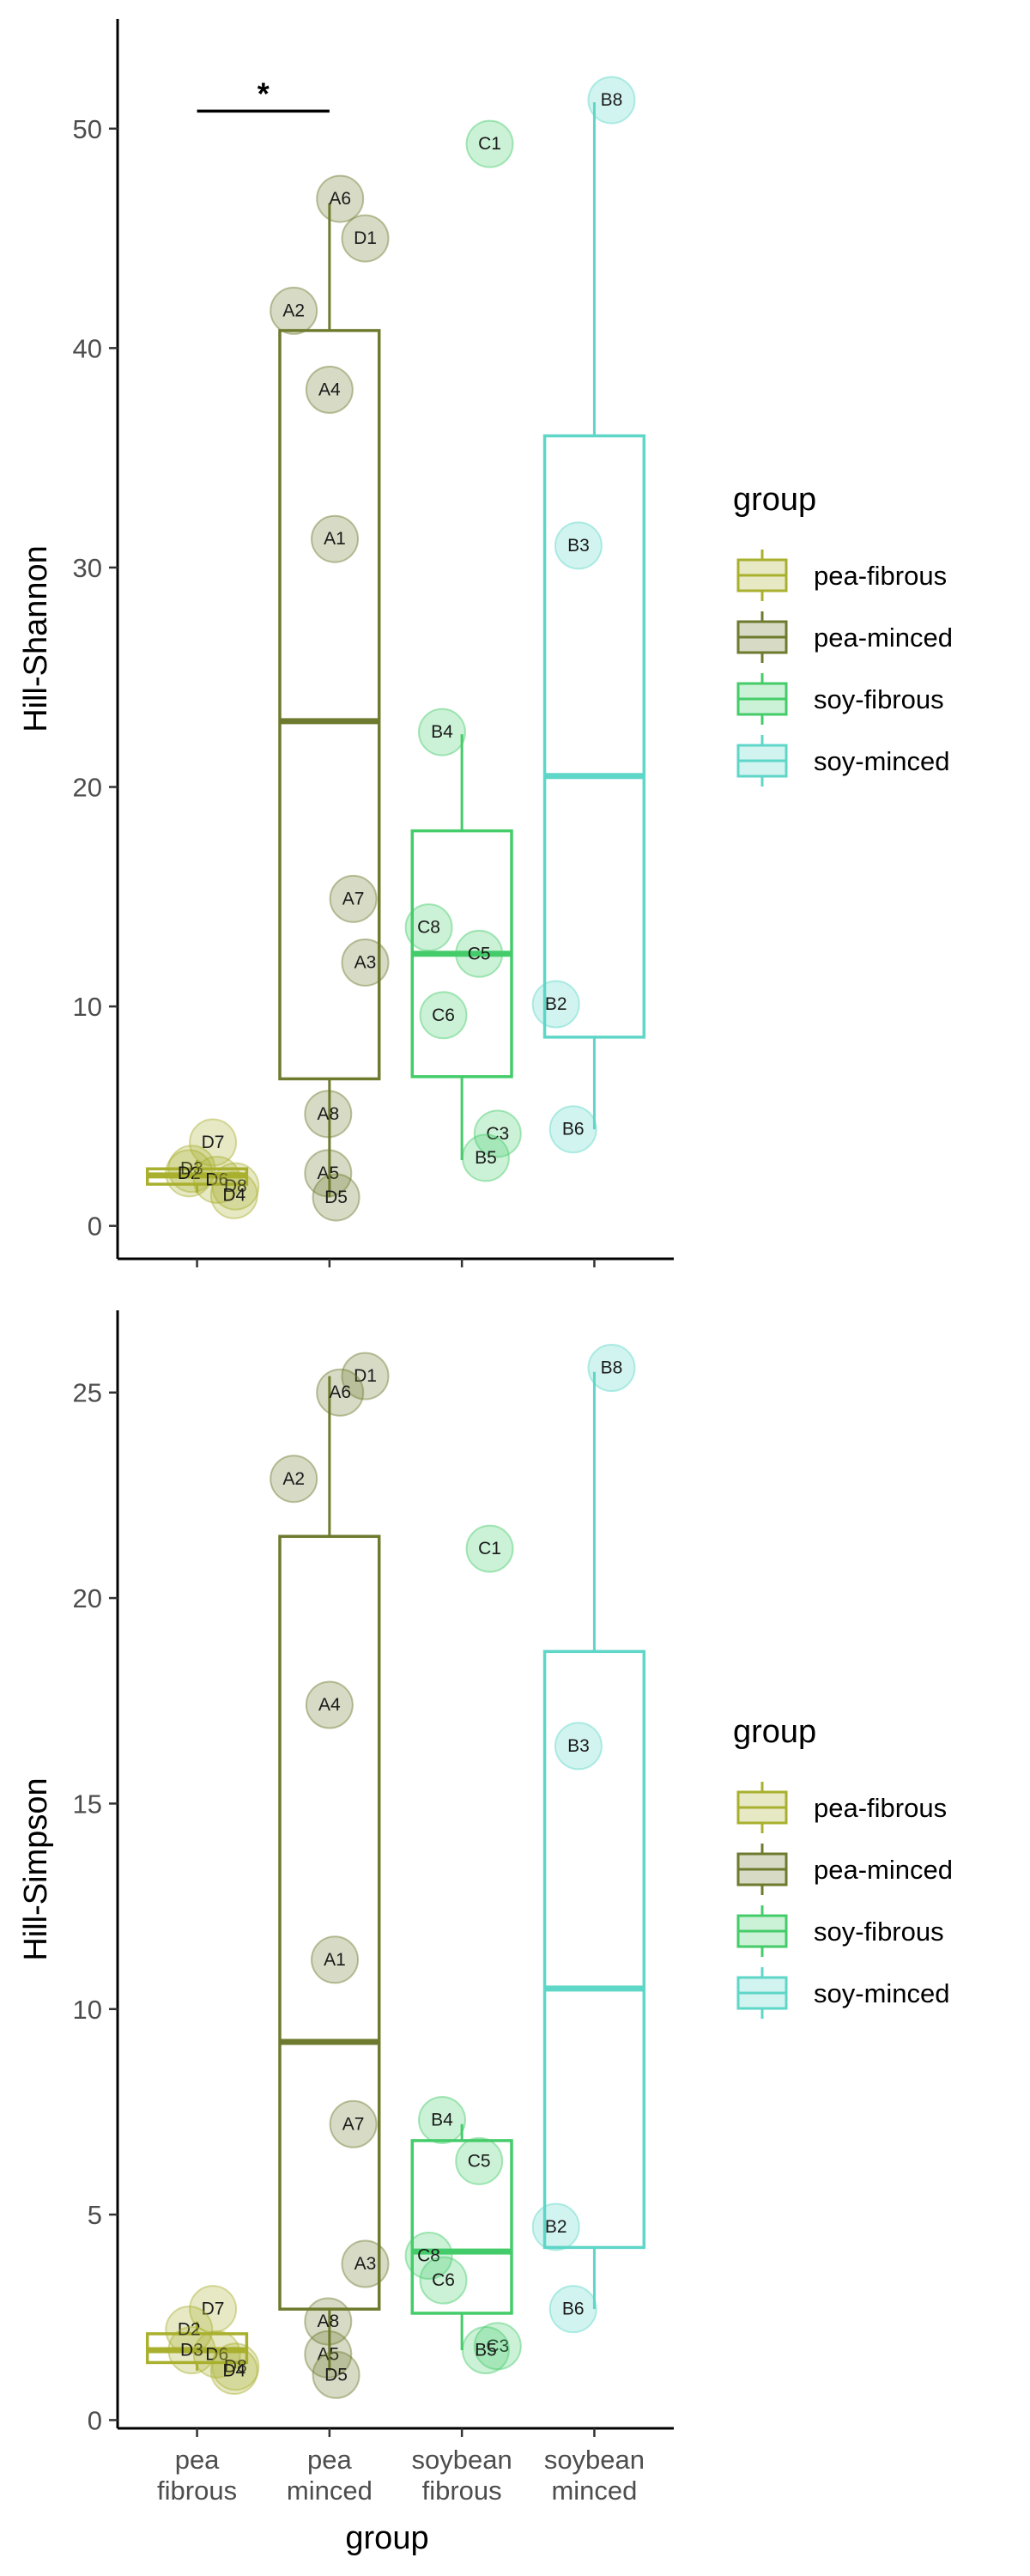  Describe the element at coordinates (774, 1732) in the screenshot. I see `legend-title: group` at that location.